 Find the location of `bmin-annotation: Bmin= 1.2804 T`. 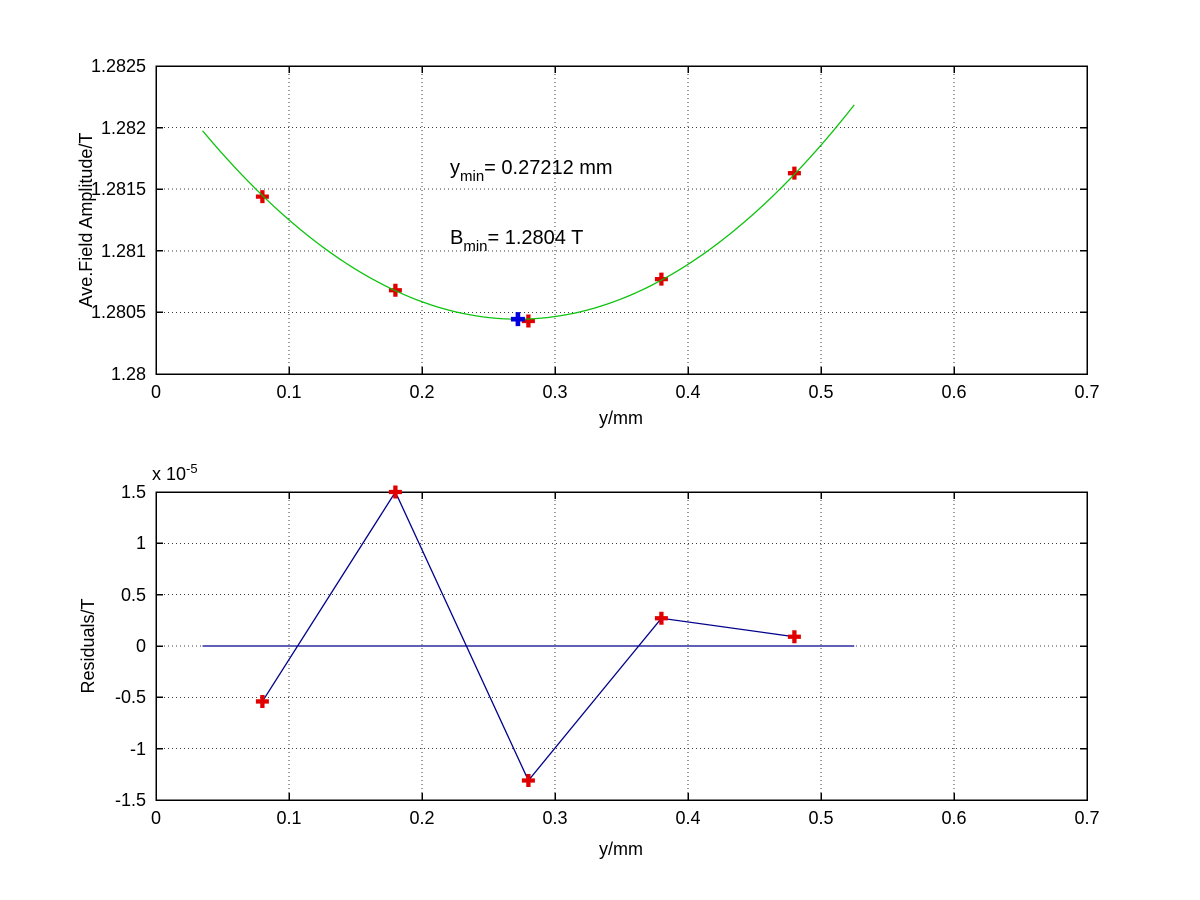

bmin-annotation: Bmin= 1.2804 T is located at coordinates (516, 241).